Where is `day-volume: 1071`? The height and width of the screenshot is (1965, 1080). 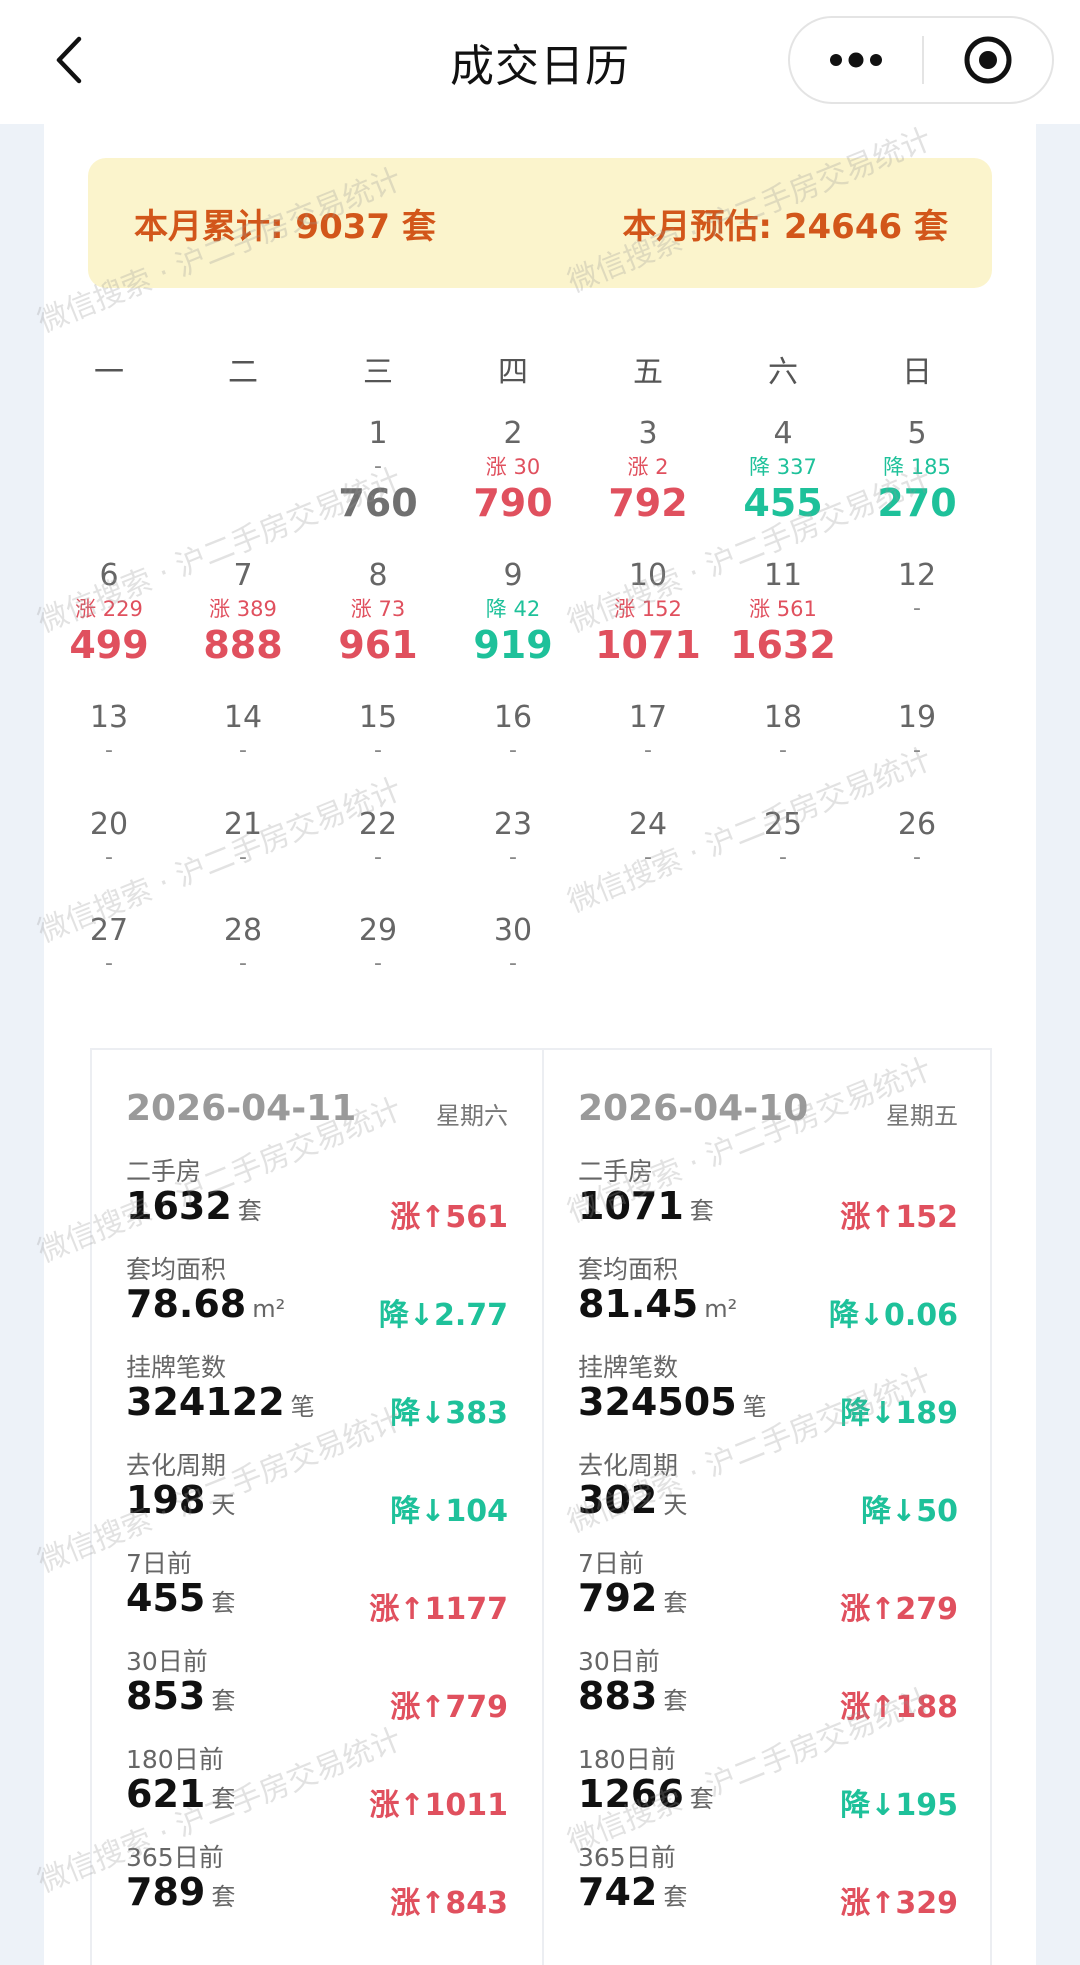 day-volume: 1071 is located at coordinates (648, 645).